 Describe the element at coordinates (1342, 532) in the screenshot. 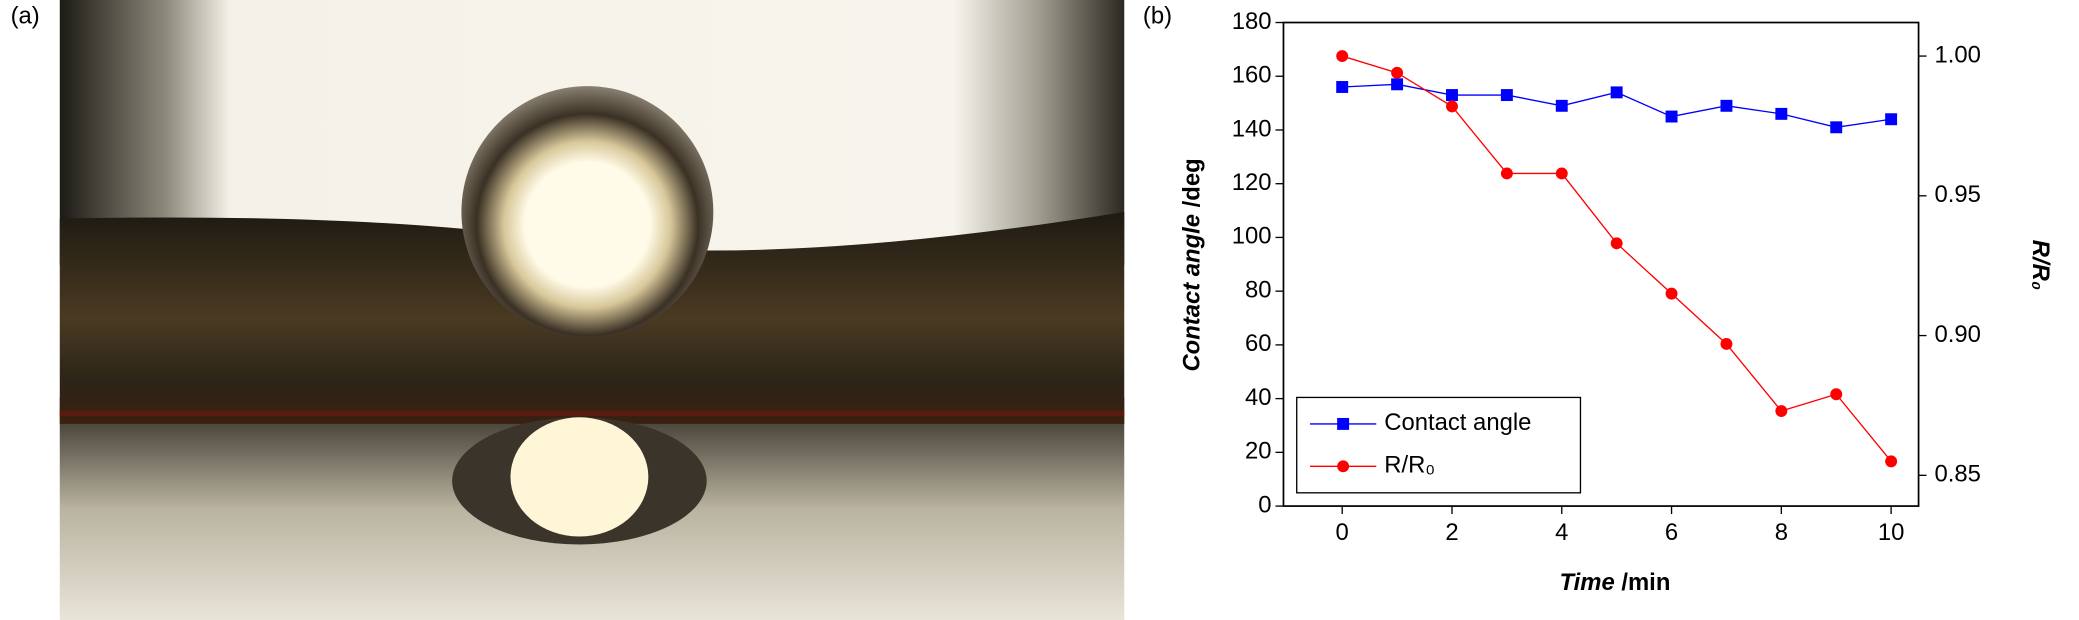

I see `x-tick-label: 0` at that location.